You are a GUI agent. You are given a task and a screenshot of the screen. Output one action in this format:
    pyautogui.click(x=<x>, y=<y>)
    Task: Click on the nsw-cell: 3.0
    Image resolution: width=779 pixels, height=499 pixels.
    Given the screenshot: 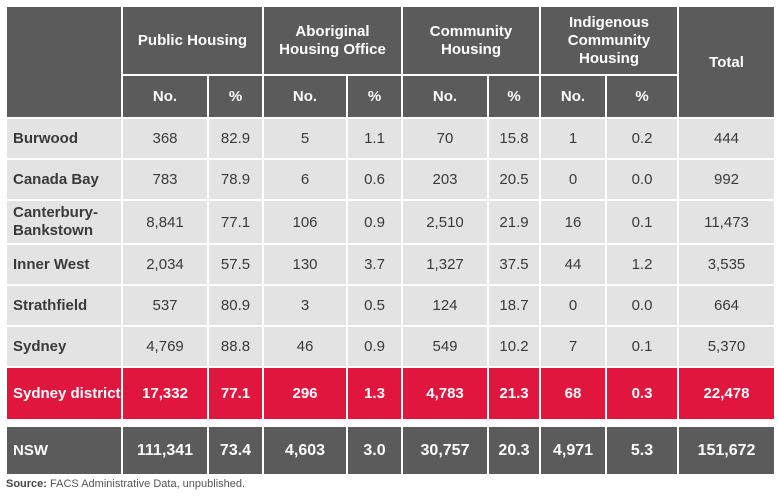 What is the action you would take?
    pyautogui.click(x=374, y=450)
    